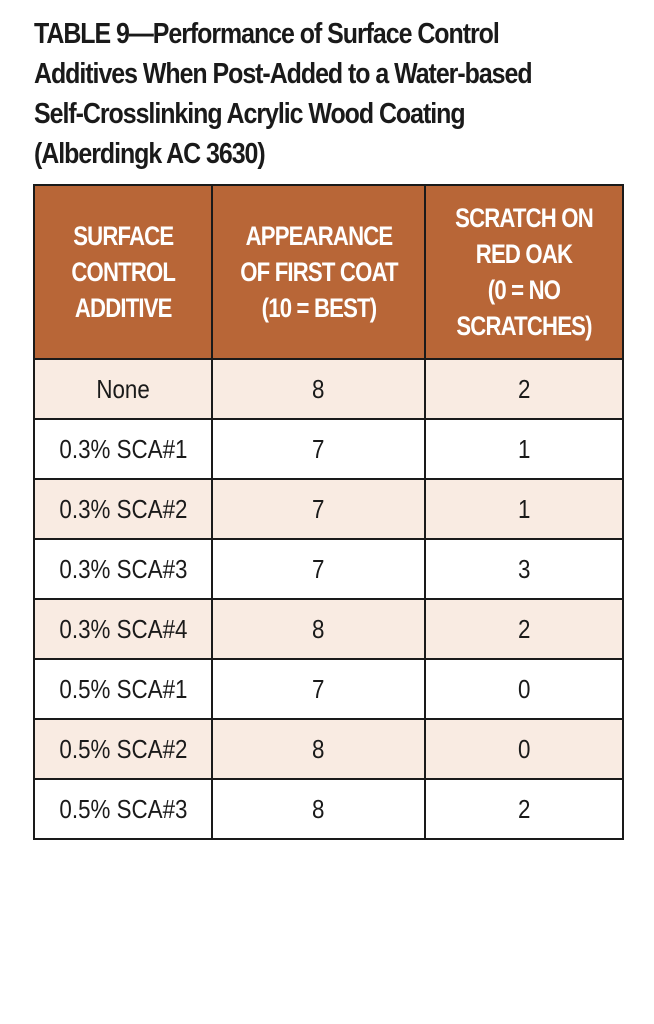 Image resolution: width=654 pixels, height=1024 pixels. Describe the element at coordinates (123, 236) in the screenshot. I see `header-line: SURFACE` at that location.